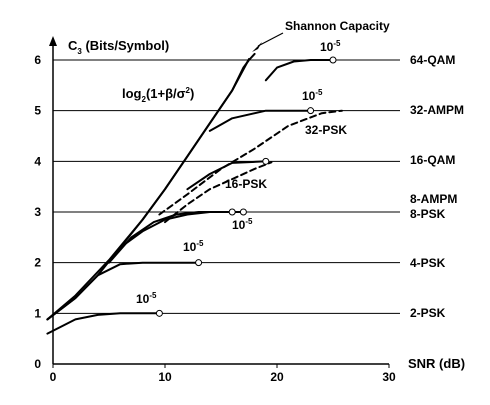 Image resolution: width=490 pixels, height=405 pixels. I want to click on right-label-64qam: 64-QAM, so click(432, 60).